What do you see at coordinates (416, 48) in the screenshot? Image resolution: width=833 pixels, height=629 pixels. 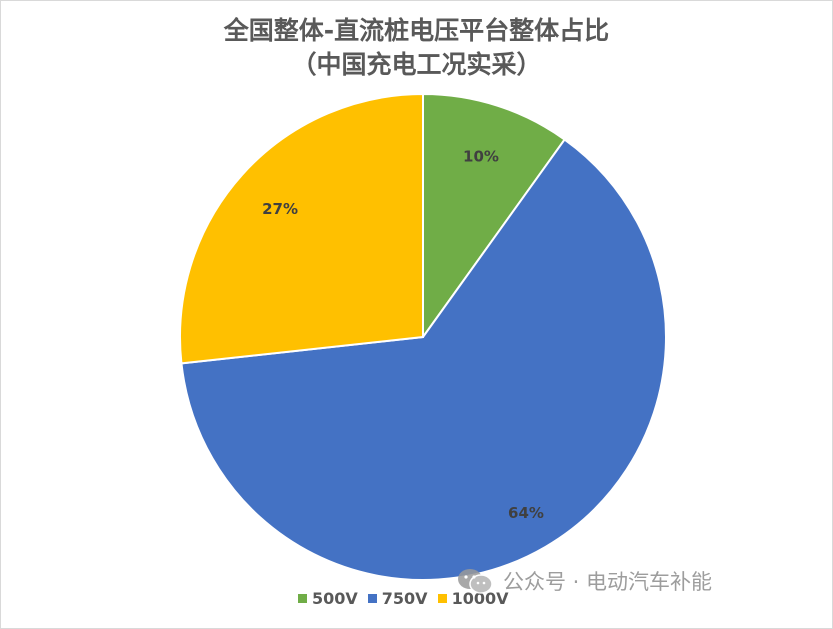 I see `chart-title: 全国整体-直流桩电压平台整体占比 （中国充电工况实采）` at bounding box center [416, 48].